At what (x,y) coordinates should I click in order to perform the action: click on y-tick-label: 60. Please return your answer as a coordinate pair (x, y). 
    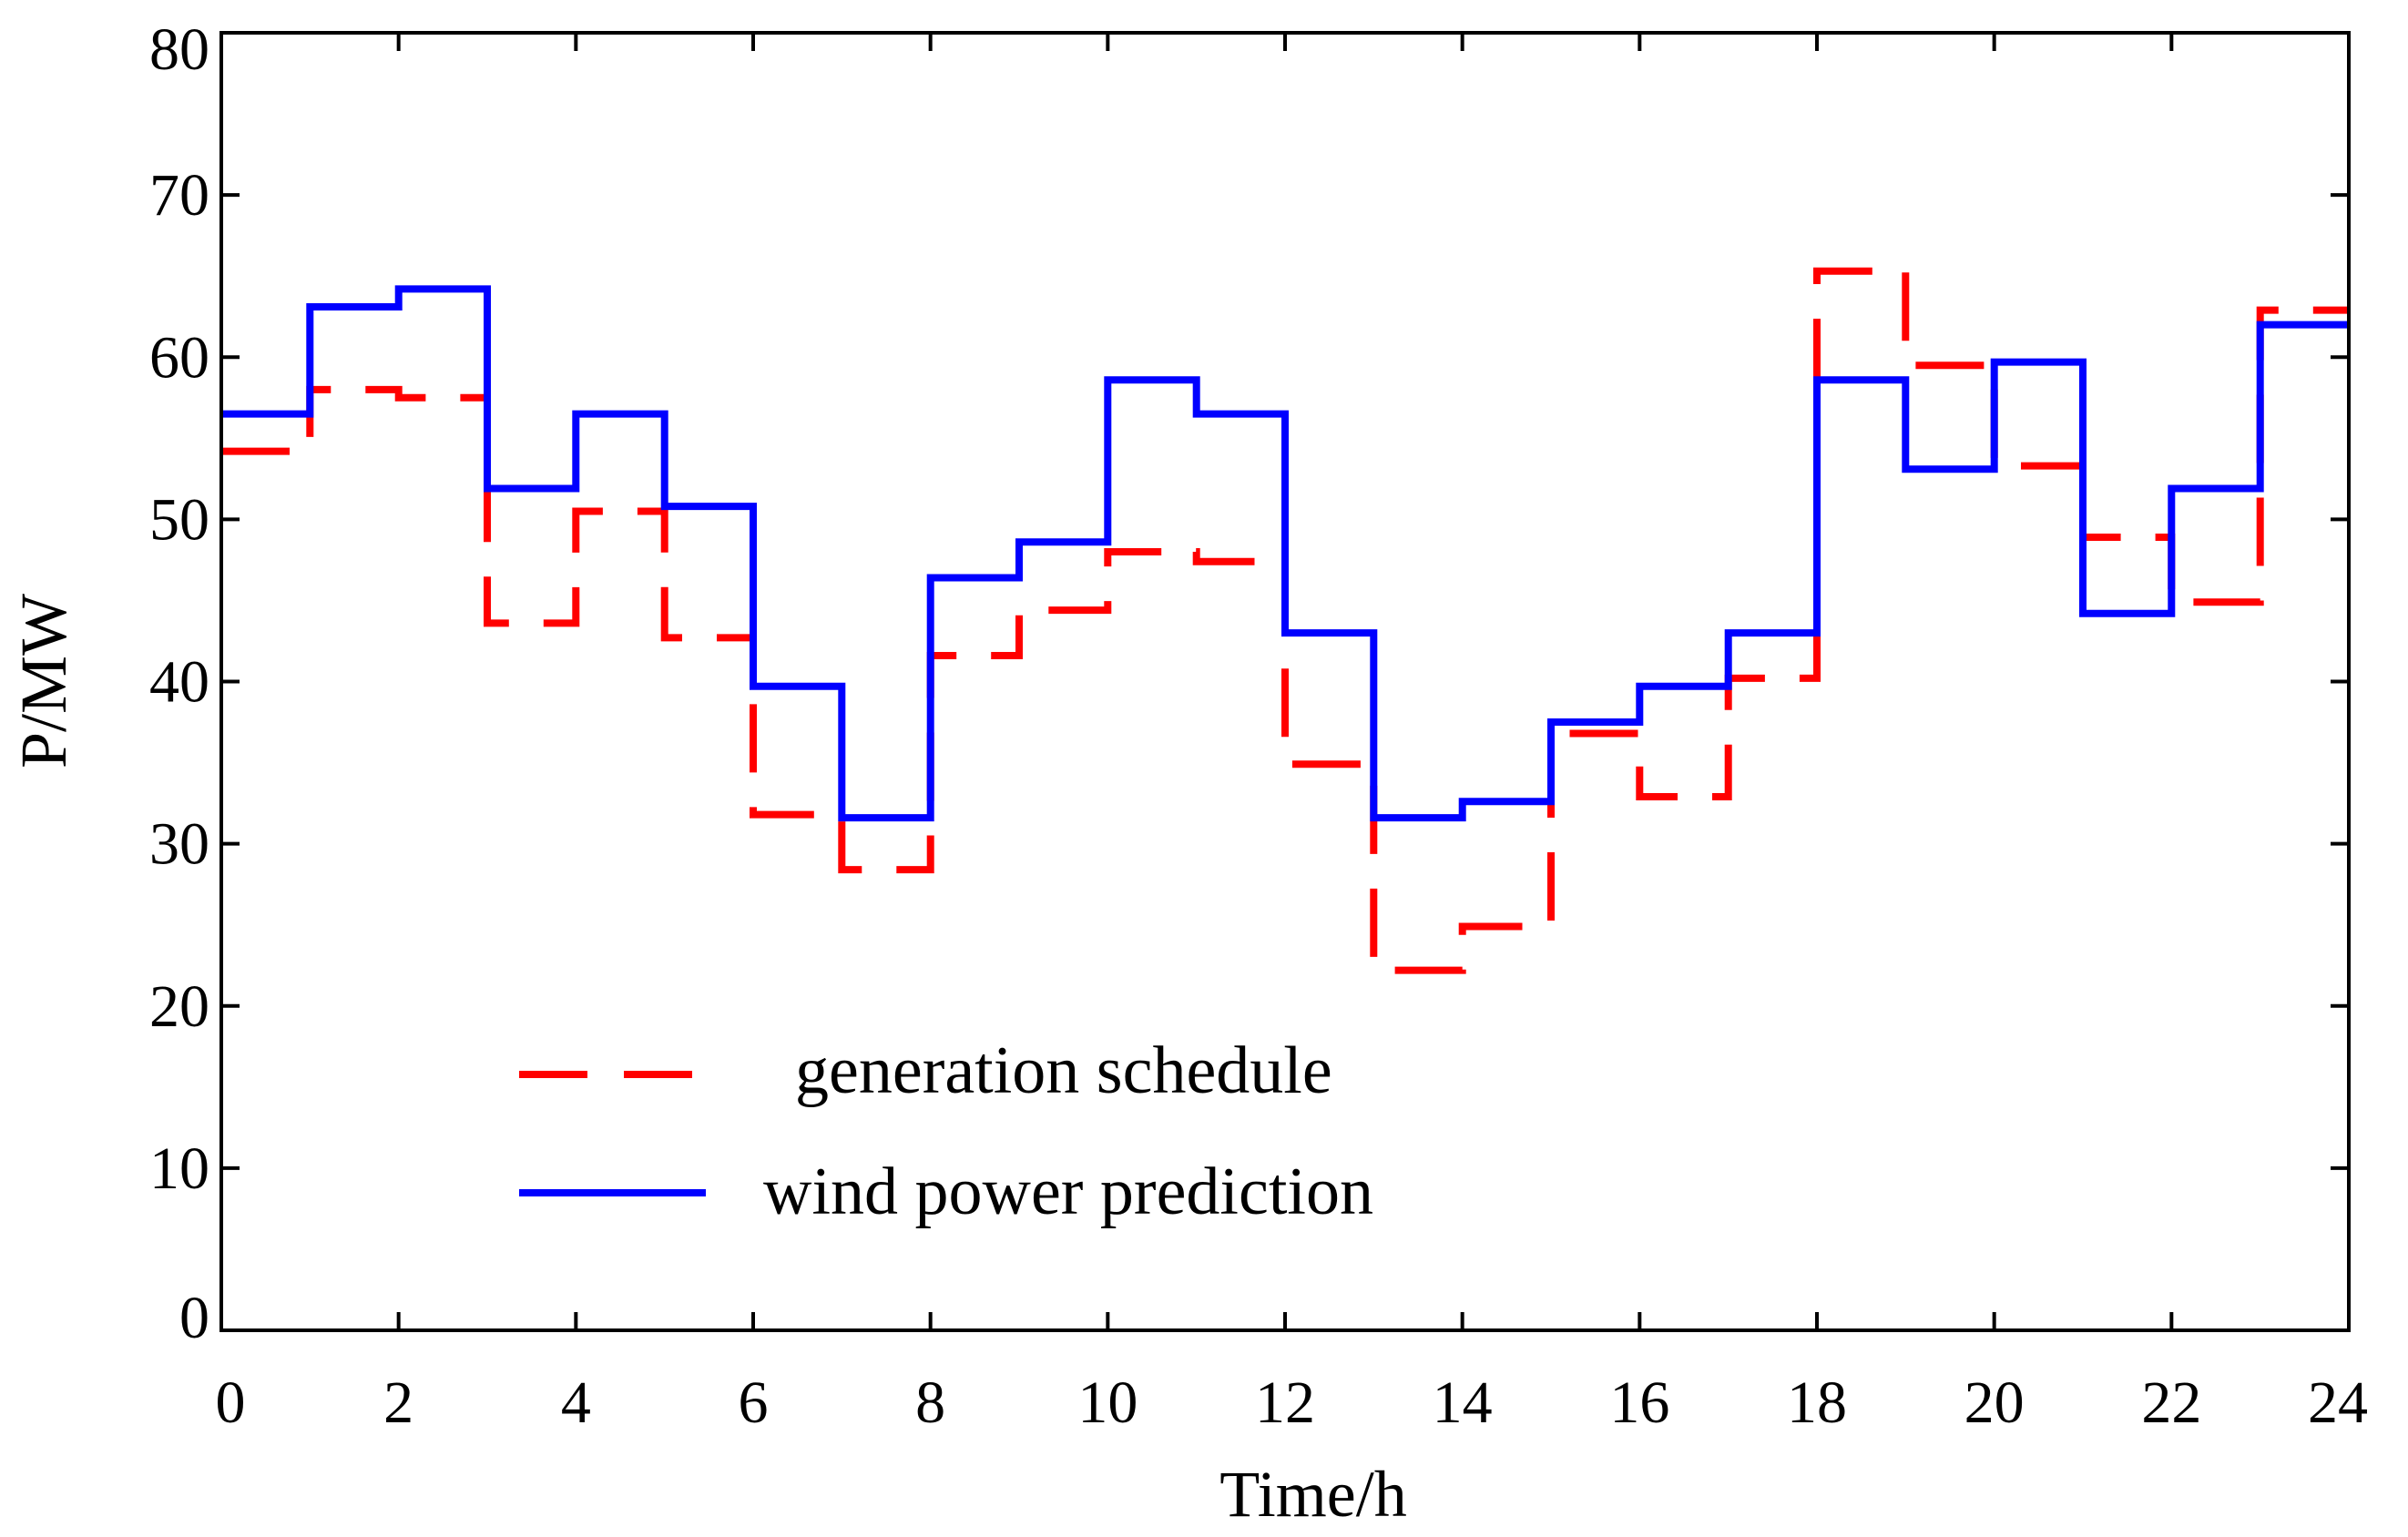
    Looking at the image, I should click on (179, 357).